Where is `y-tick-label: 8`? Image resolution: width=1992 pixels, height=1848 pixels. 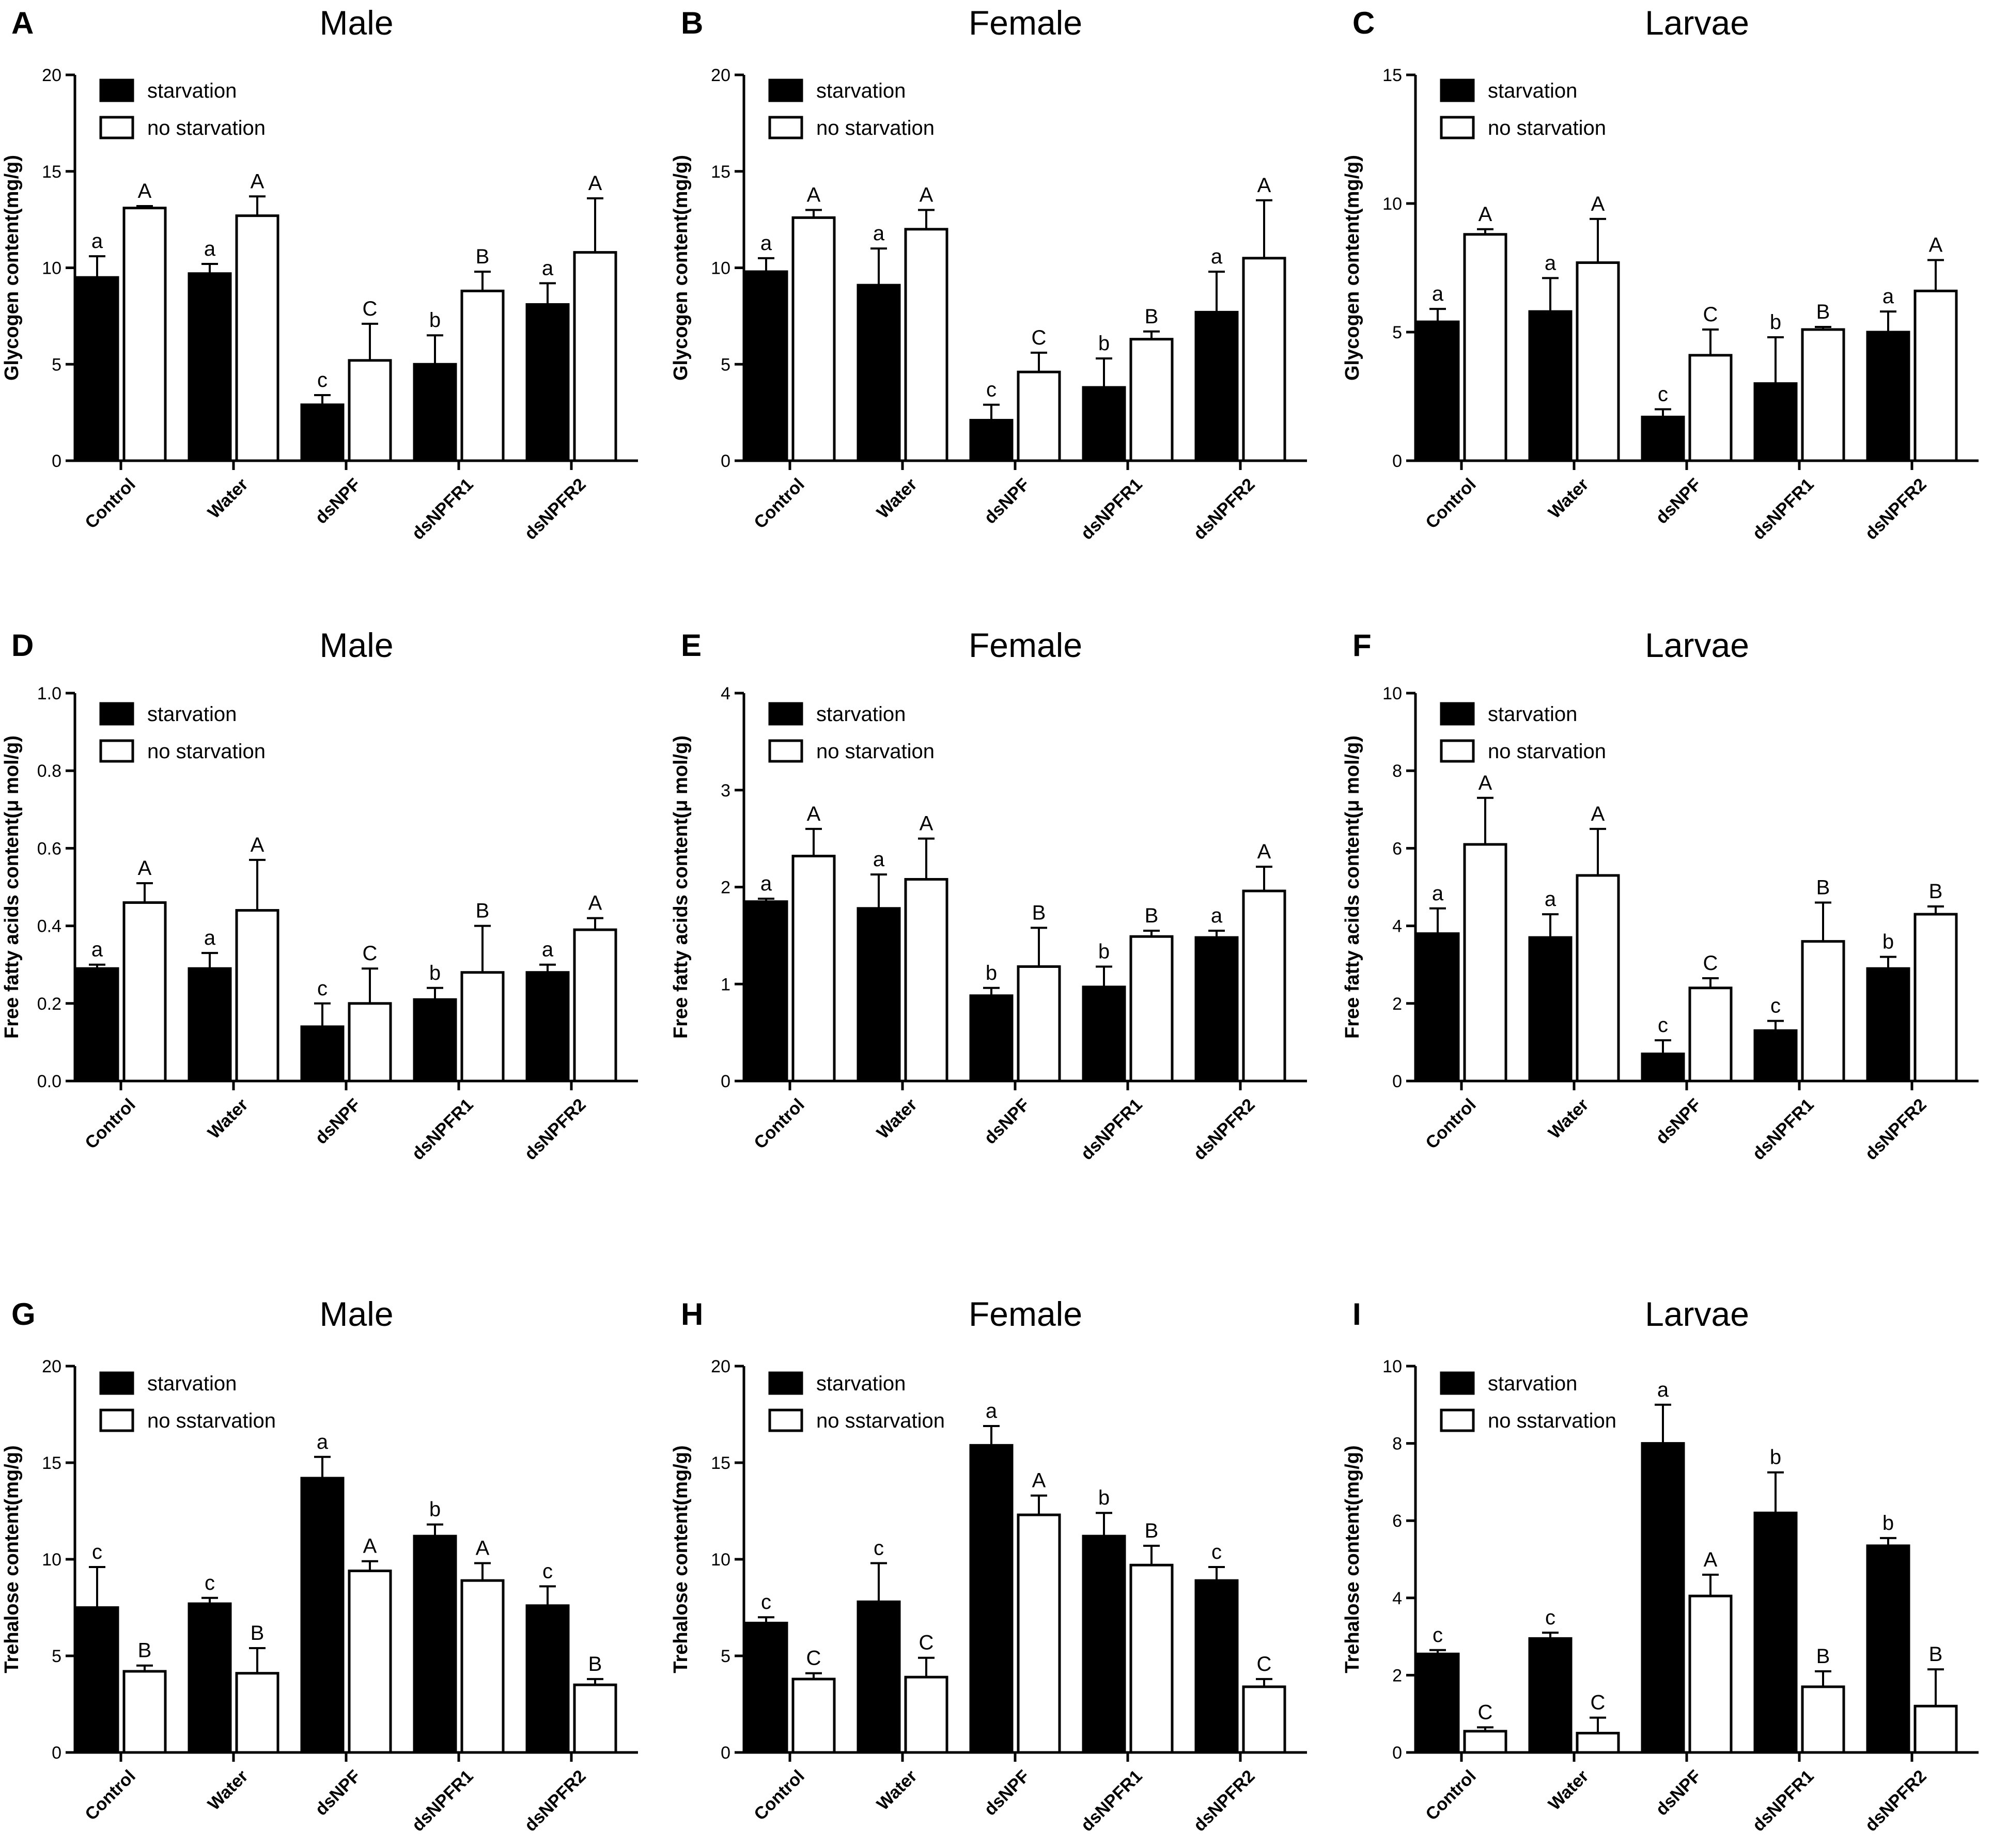
y-tick-label: 8 is located at coordinates (1397, 1444).